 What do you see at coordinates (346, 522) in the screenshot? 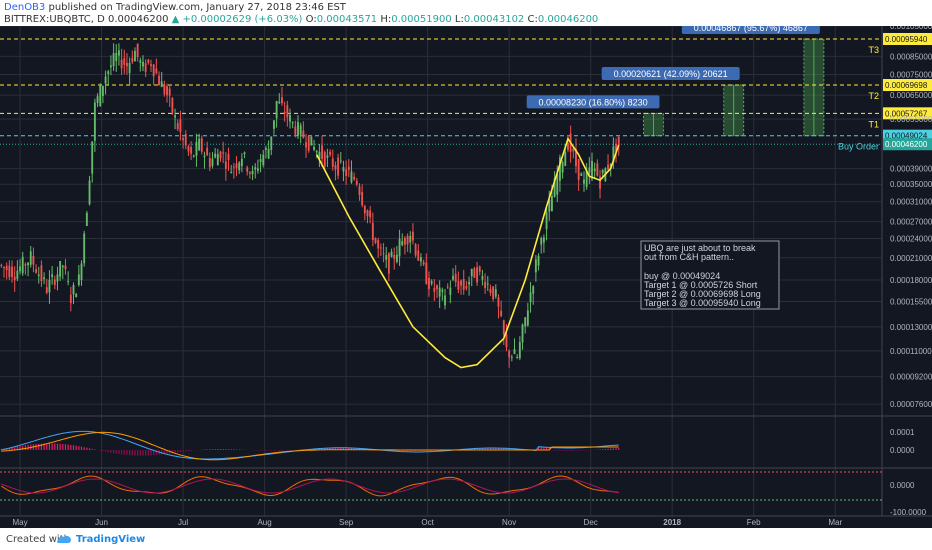
I see `month-label: Sep` at bounding box center [346, 522].